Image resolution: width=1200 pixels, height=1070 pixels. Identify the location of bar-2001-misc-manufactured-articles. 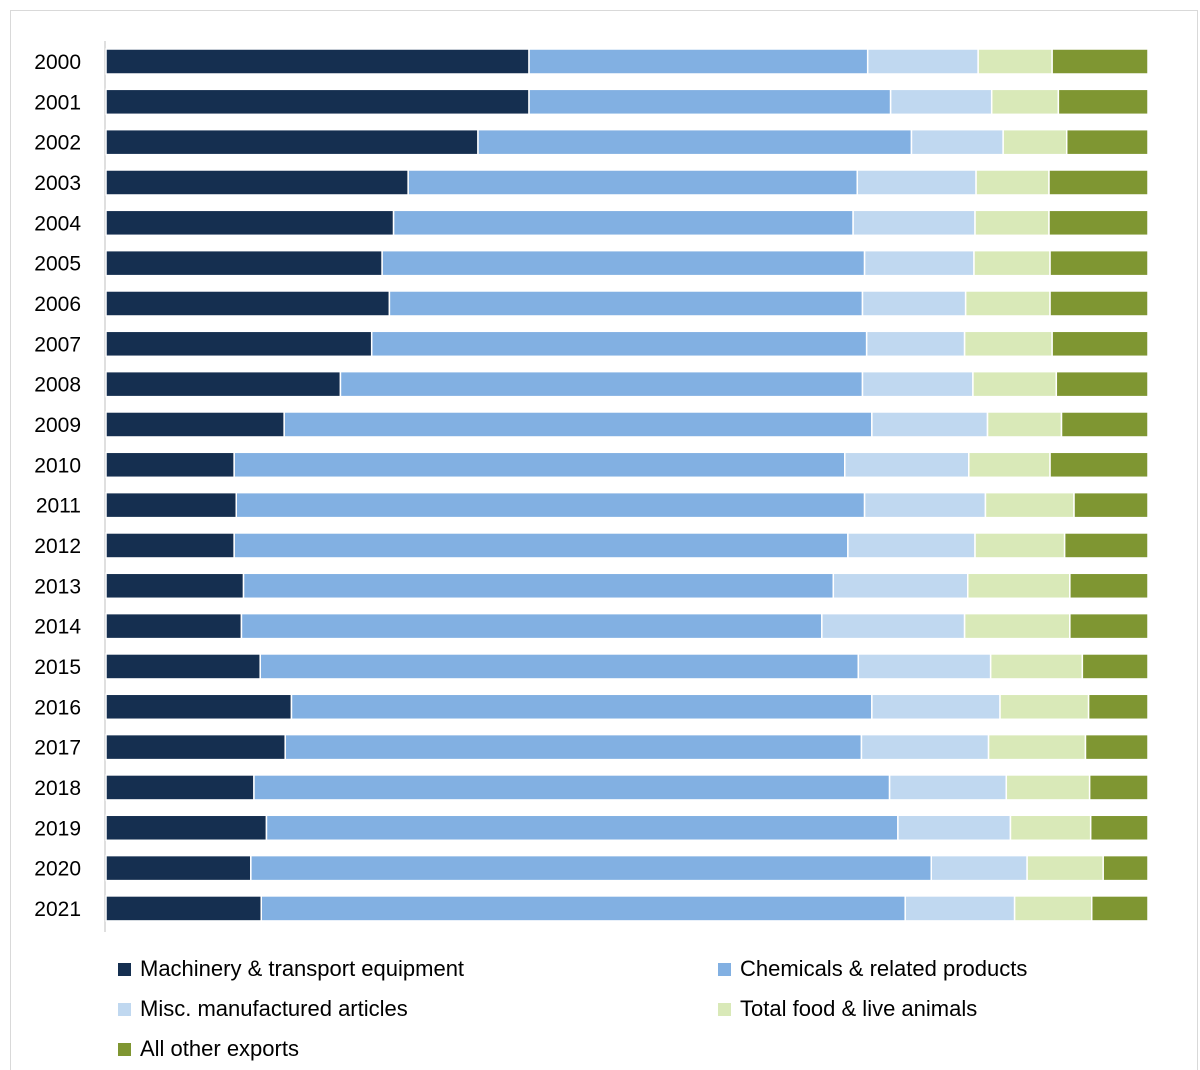
(941, 102).